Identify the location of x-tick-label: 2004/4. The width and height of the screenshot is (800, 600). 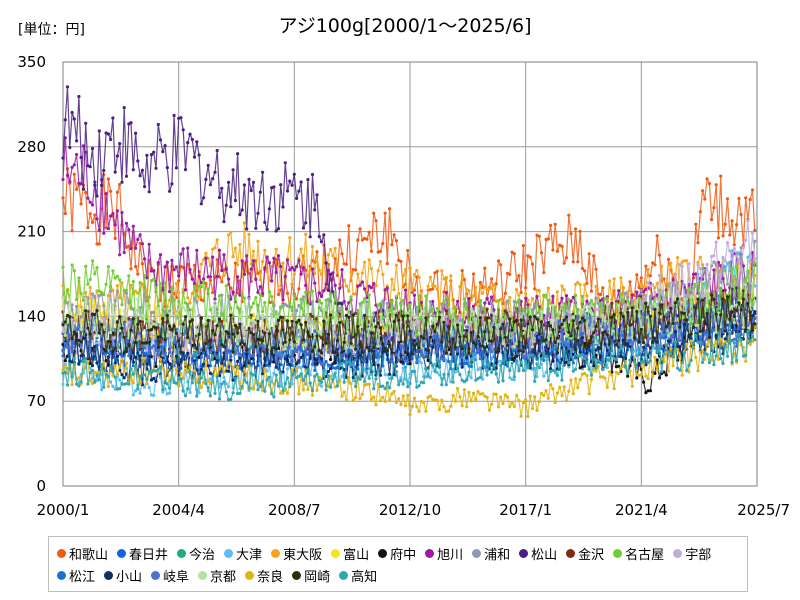
(178, 510).